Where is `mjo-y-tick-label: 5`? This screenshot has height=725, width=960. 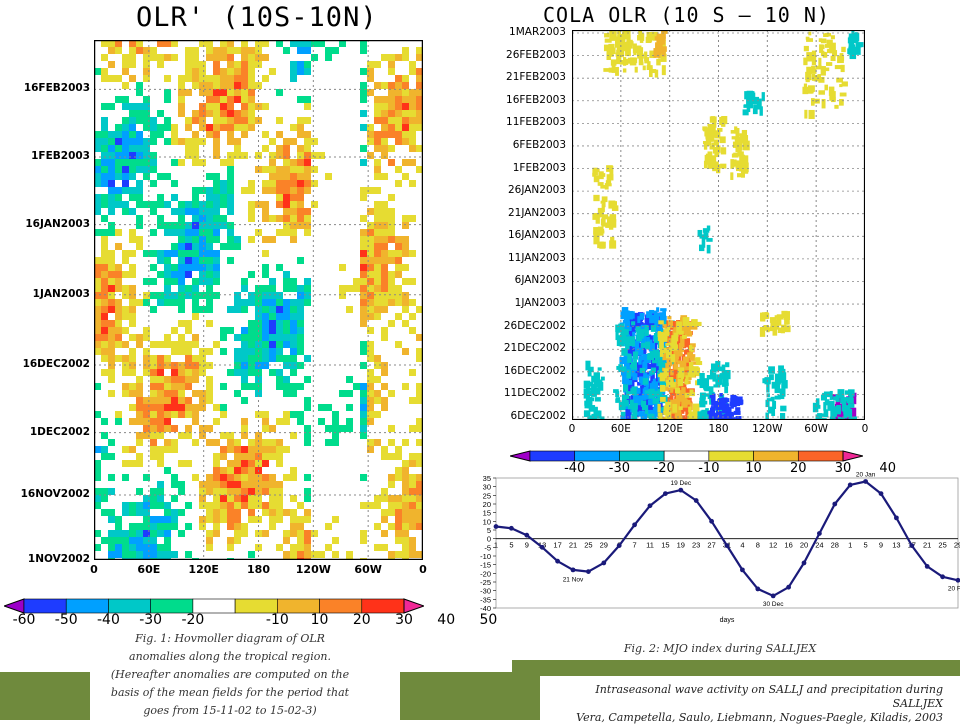
mjo-y-tick-label: 5 is located at coordinates (489, 530).